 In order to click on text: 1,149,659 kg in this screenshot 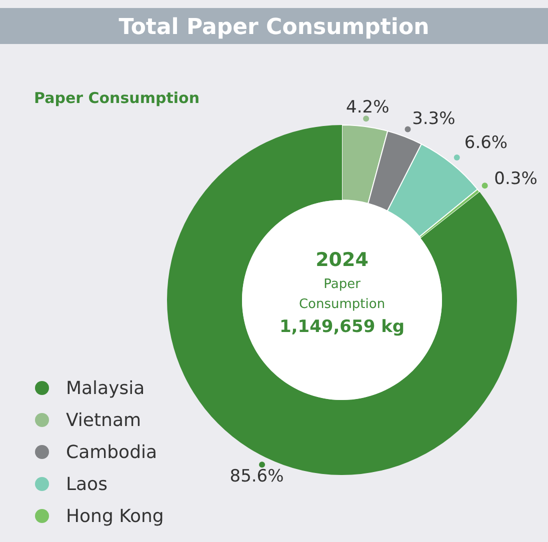, I will do `click(342, 327)`.